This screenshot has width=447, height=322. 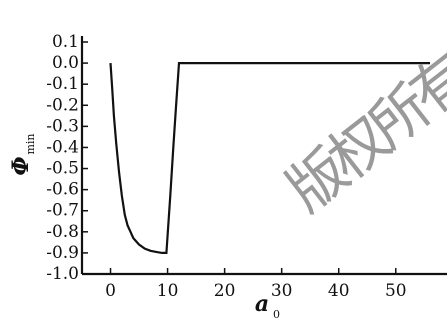 What do you see at coordinates (168, 291) in the screenshot?
I see `x-tick-label: 10` at bounding box center [168, 291].